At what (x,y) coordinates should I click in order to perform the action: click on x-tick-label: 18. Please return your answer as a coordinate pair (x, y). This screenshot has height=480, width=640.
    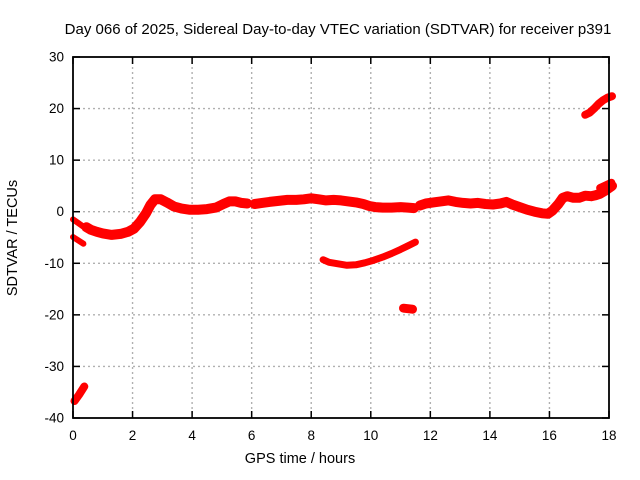
    Looking at the image, I should click on (608, 435).